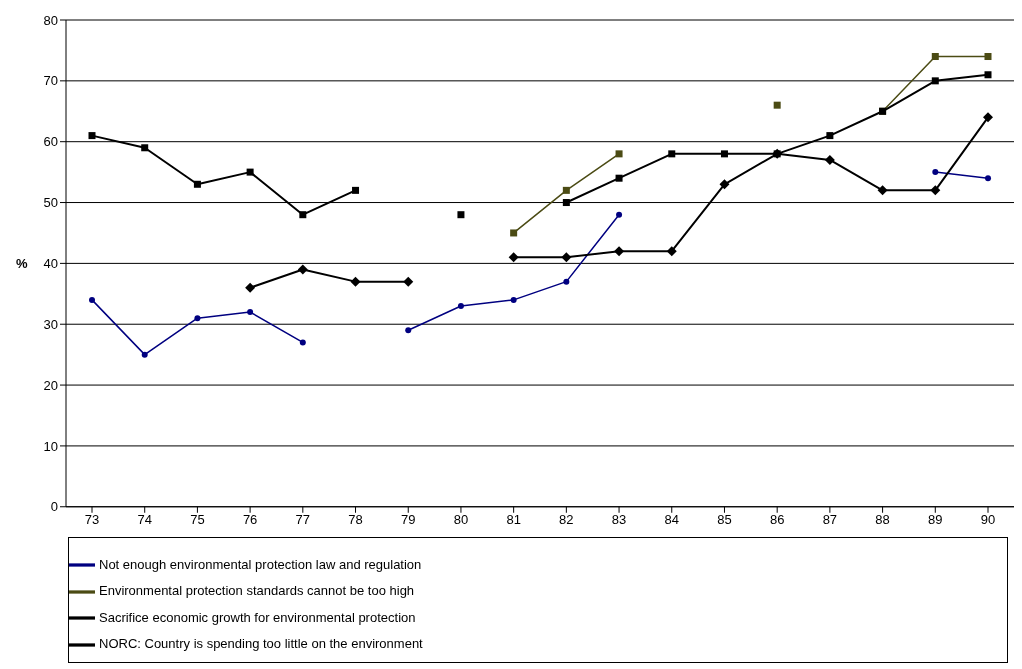 The width and height of the screenshot is (1022, 669). I want to click on legend-label: Environmental protection standards cannot be too high, so click(257, 591).